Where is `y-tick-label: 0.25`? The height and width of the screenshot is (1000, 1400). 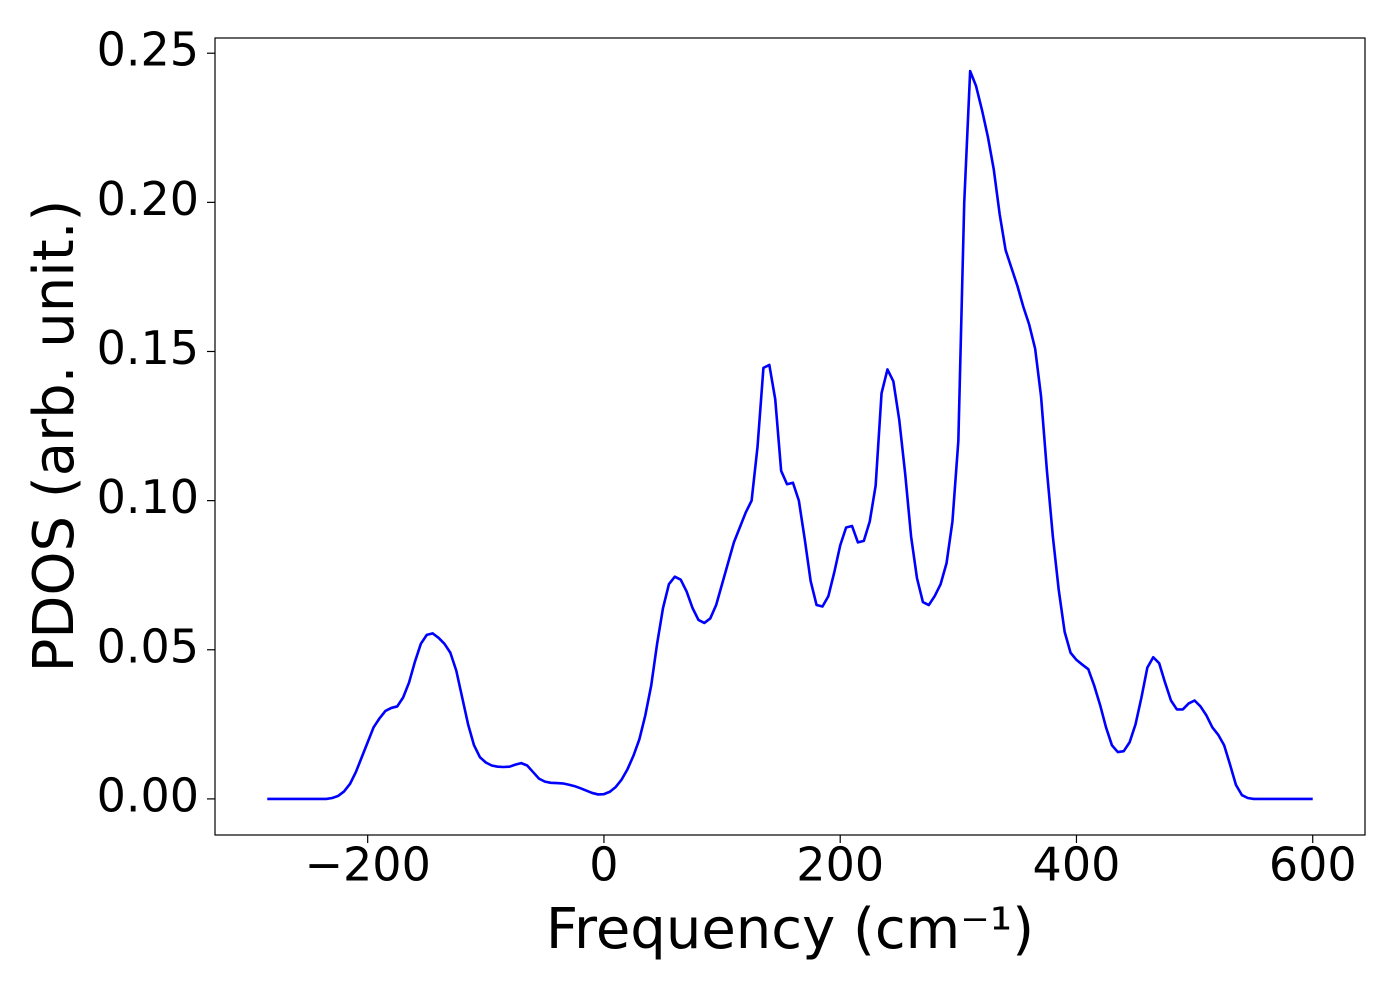
y-tick-label: 0.25 is located at coordinates (148, 50).